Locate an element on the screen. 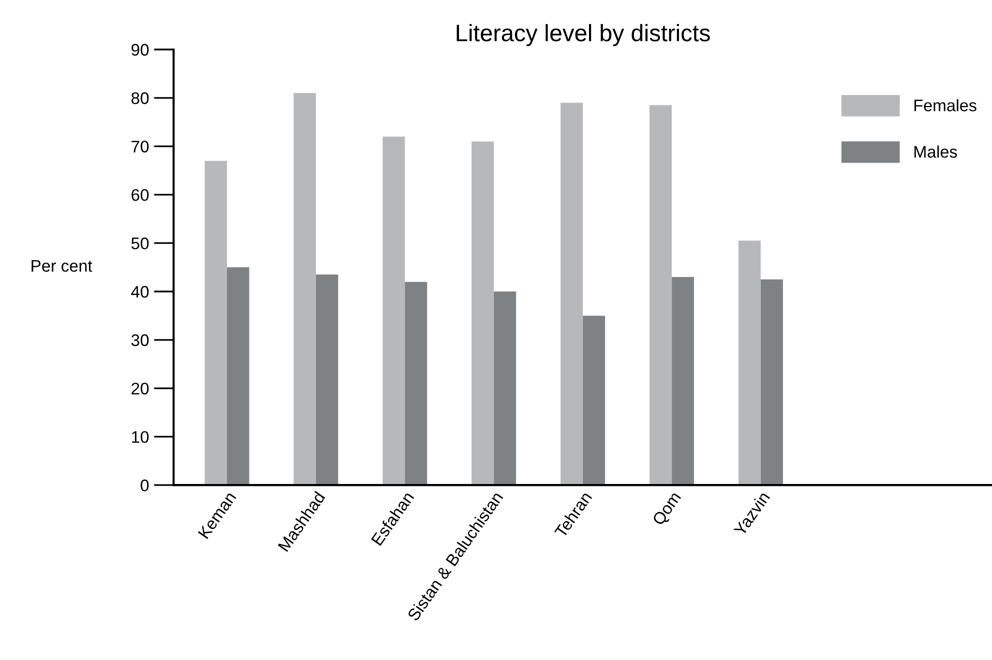 This screenshot has height=660, width=992. y-tick-label: 70 is located at coordinates (140, 146).